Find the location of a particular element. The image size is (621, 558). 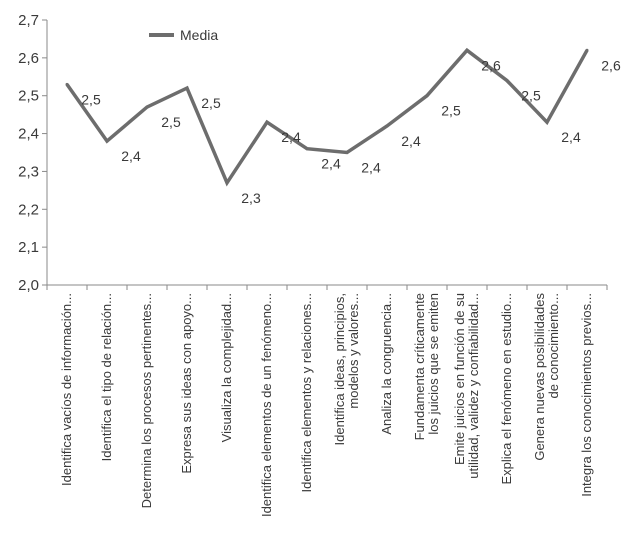

y-tick-label: 2,2 is located at coordinates (28, 209).